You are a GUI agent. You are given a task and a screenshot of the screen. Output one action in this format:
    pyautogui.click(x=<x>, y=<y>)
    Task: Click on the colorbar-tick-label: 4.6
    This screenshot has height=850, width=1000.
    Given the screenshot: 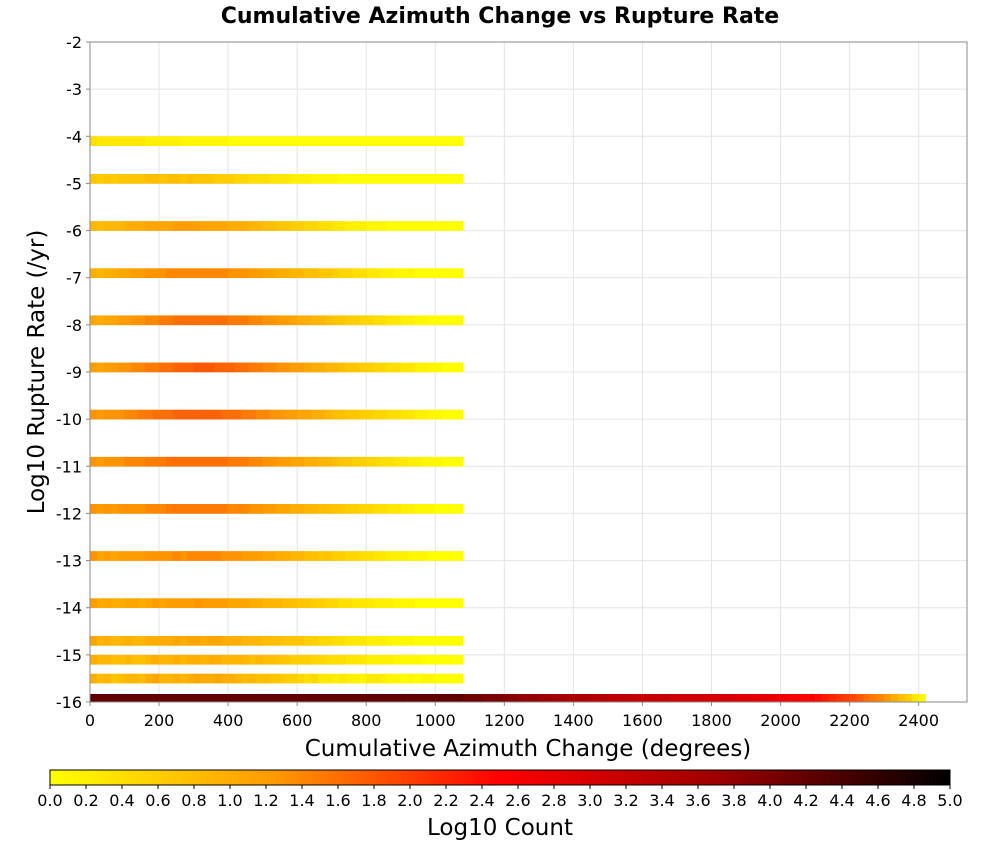 What is the action you would take?
    pyautogui.click(x=877, y=800)
    